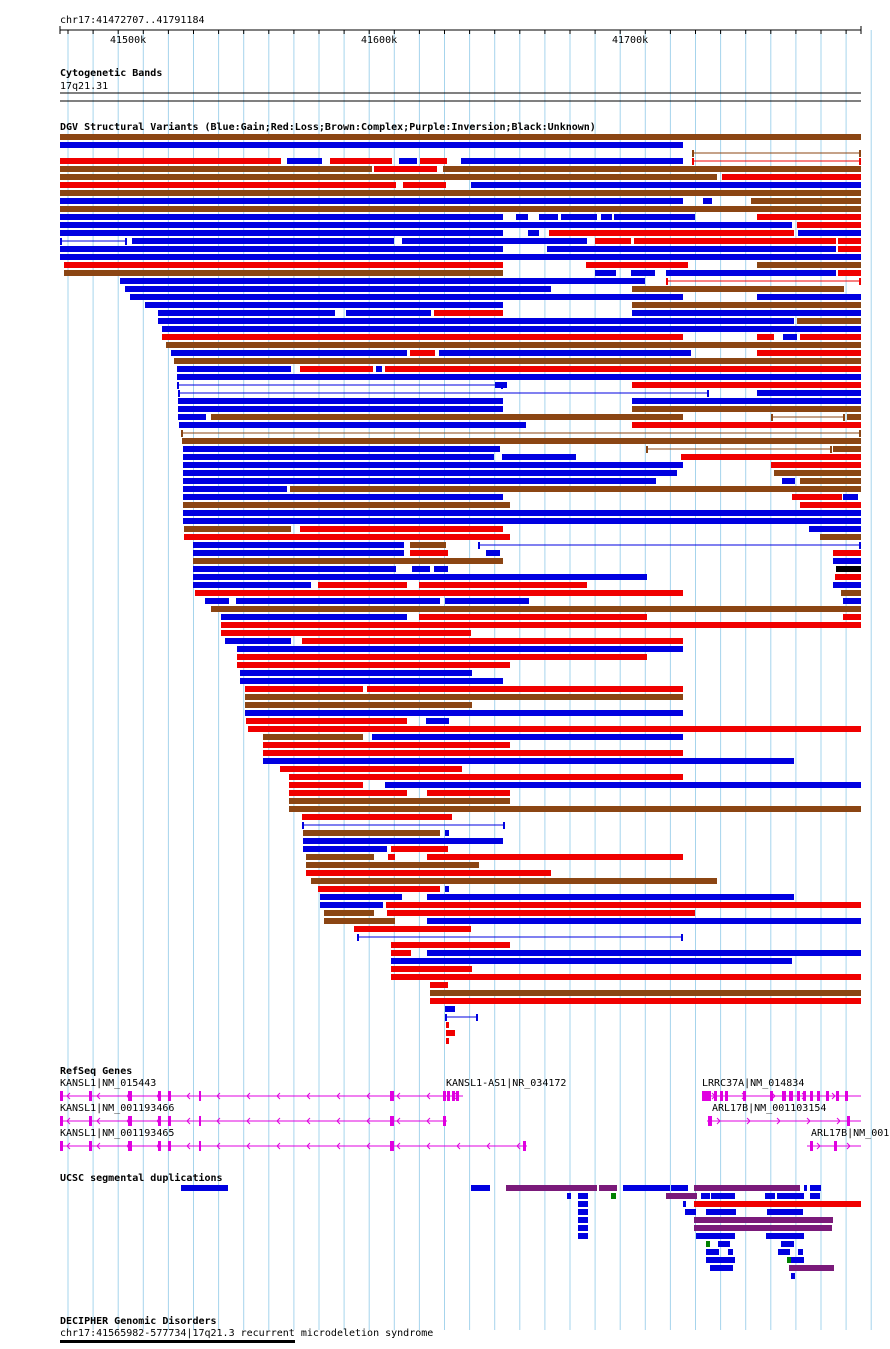 The height and width of the screenshot is (1349, 890). What do you see at coordinates (850, 1133) in the screenshot?
I see `gene-label: ARL17B|NM_001` at bounding box center [850, 1133].